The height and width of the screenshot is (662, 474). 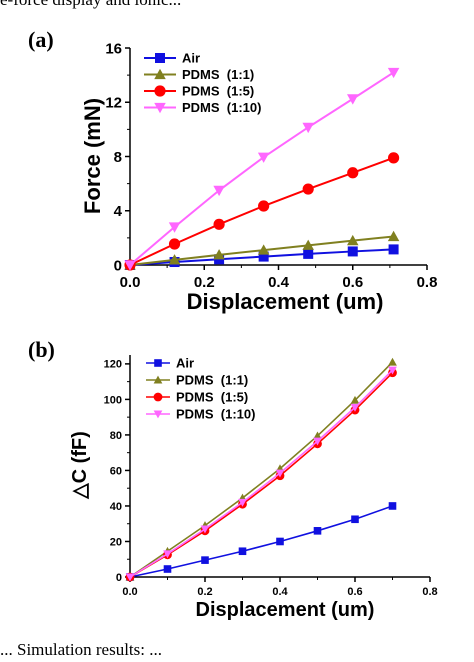 What do you see at coordinates (118, 211) in the screenshot?
I see `panel-a-y-tick-label: 4` at bounding box center [118, 211].